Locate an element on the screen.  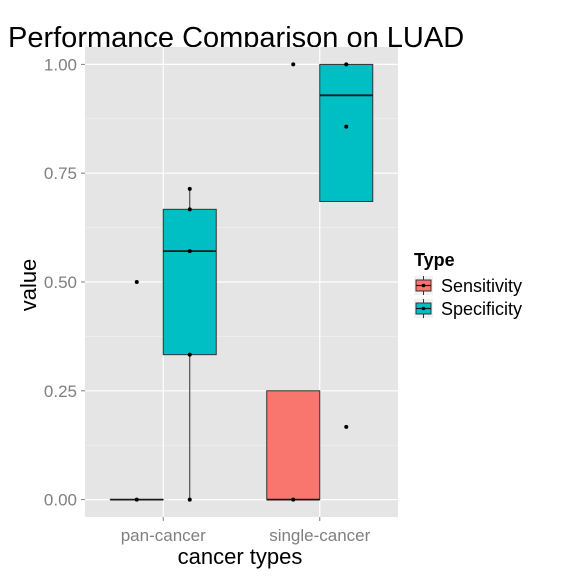
legend-item-specificity: Specificity is located at coordinates (468, 309).